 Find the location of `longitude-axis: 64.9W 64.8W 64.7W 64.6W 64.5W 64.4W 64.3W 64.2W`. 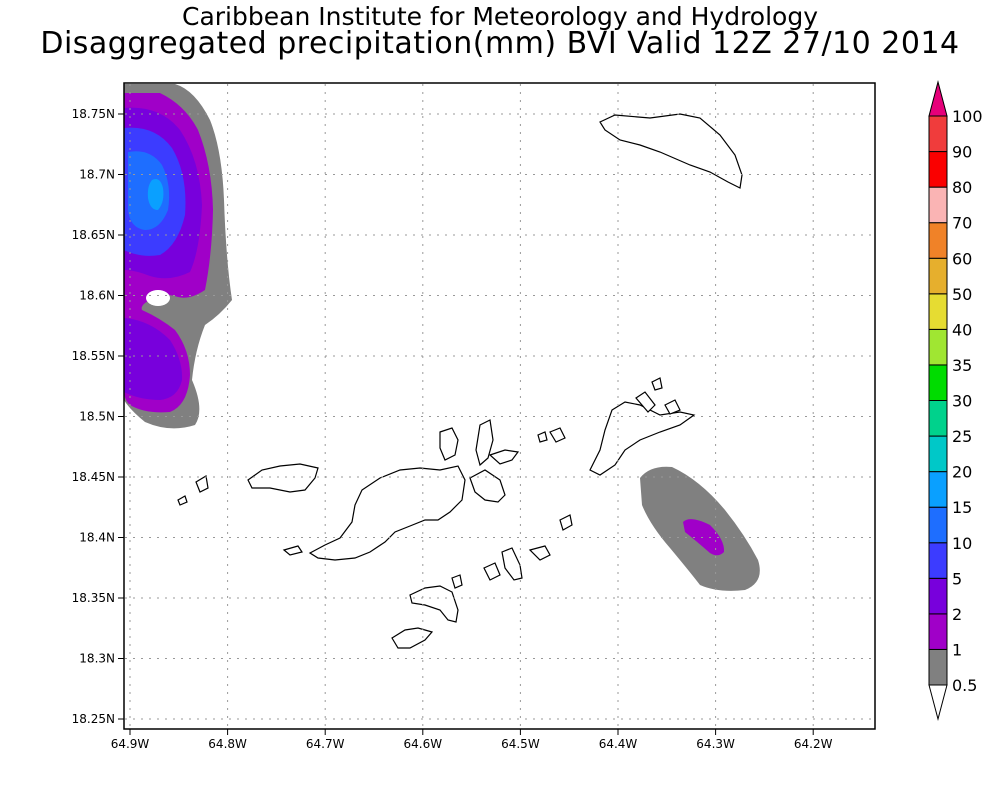

longitude-axis: 64.9W 64.8W 64.7W 64.6W 64.5W 64.4W 64.3W 64.2W is located at coordinates (472, 740).